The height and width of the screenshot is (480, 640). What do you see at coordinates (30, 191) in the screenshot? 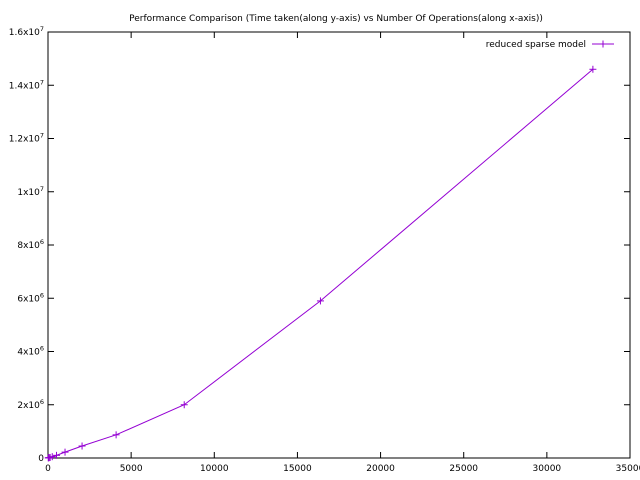
I see `y-tick-label: 1x10⁷` at bounding box center [30, 191].